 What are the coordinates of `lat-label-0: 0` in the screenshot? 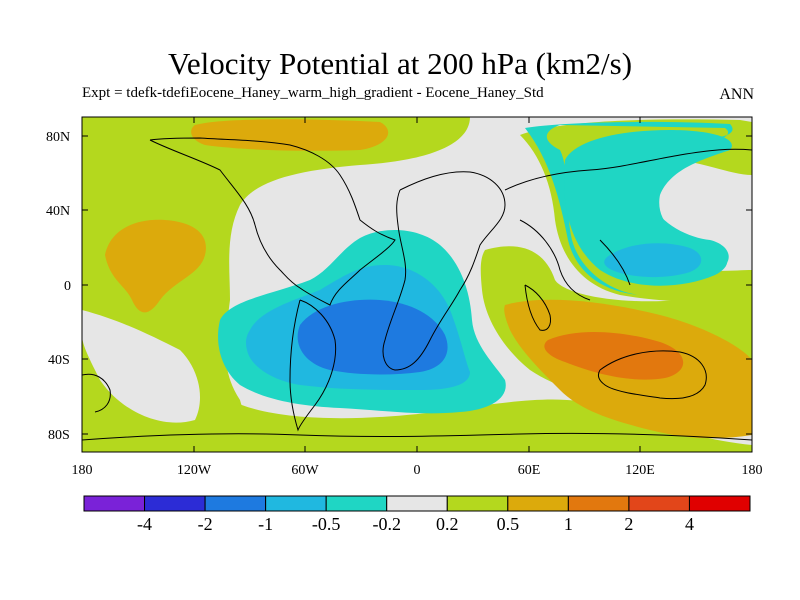 It's located at (67, 286).